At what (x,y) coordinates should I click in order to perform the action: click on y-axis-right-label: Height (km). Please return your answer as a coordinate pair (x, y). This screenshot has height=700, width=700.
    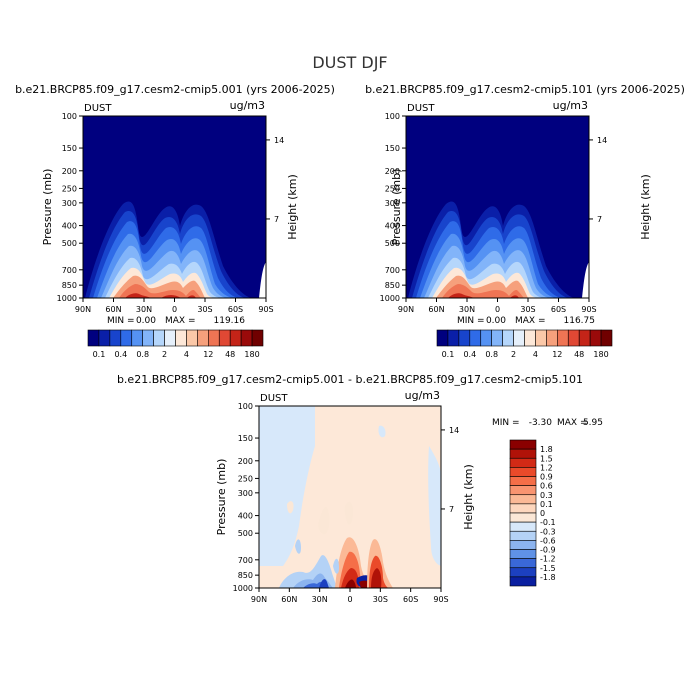
    Looking at the image, I should click on (468, 497).